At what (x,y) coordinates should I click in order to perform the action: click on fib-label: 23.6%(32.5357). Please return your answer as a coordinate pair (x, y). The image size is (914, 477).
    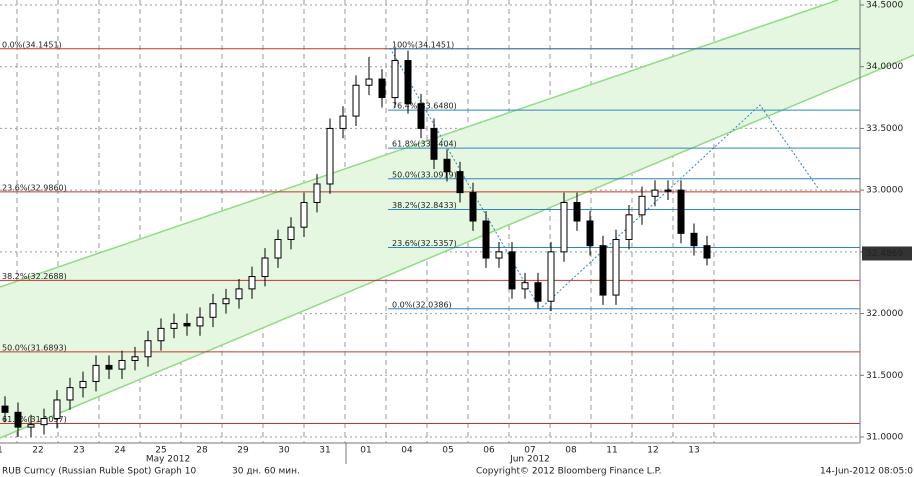
    Looking at the image, I should click on (424, 243).